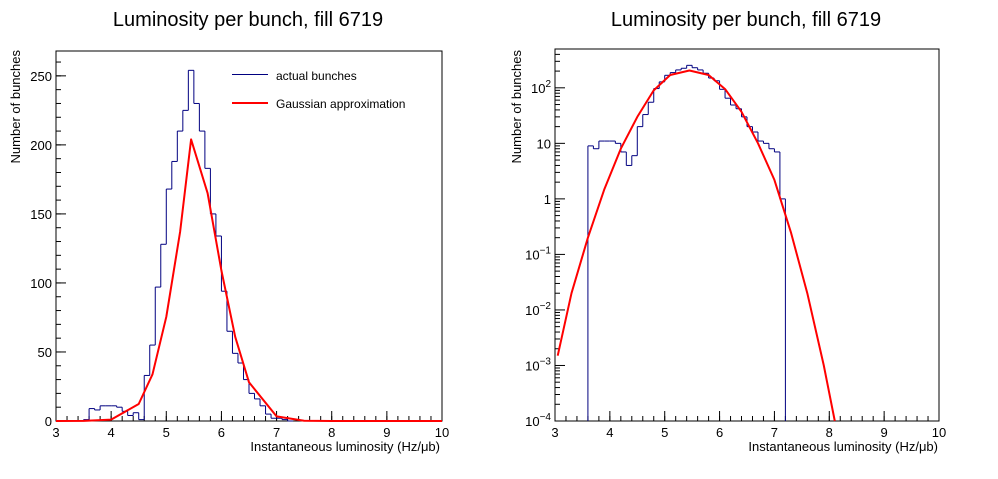  I want to click on legend-label-actual-bunches: actual bunches, so click(316, 76).